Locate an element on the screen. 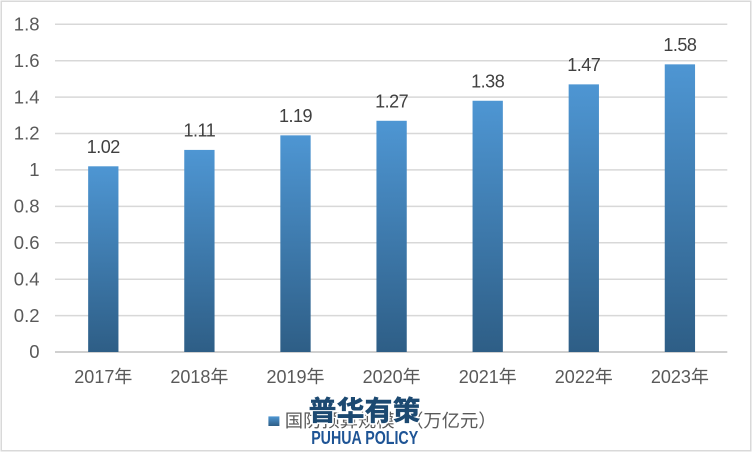  svg-text: 2022 is located at coordinates (575, 377).